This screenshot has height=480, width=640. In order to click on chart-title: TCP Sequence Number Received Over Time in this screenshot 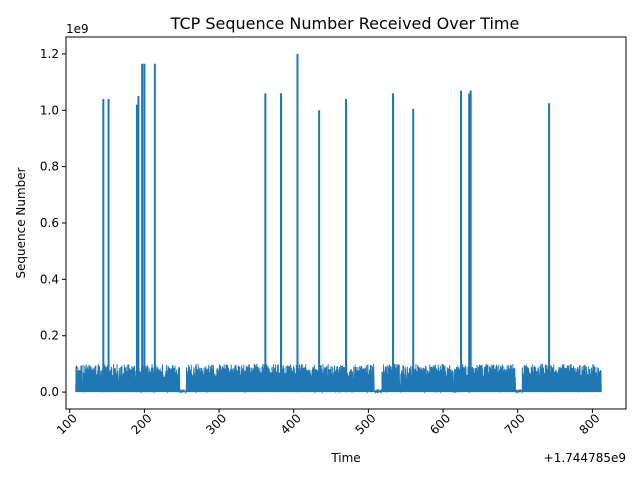, I will do `click(345, 23)`.